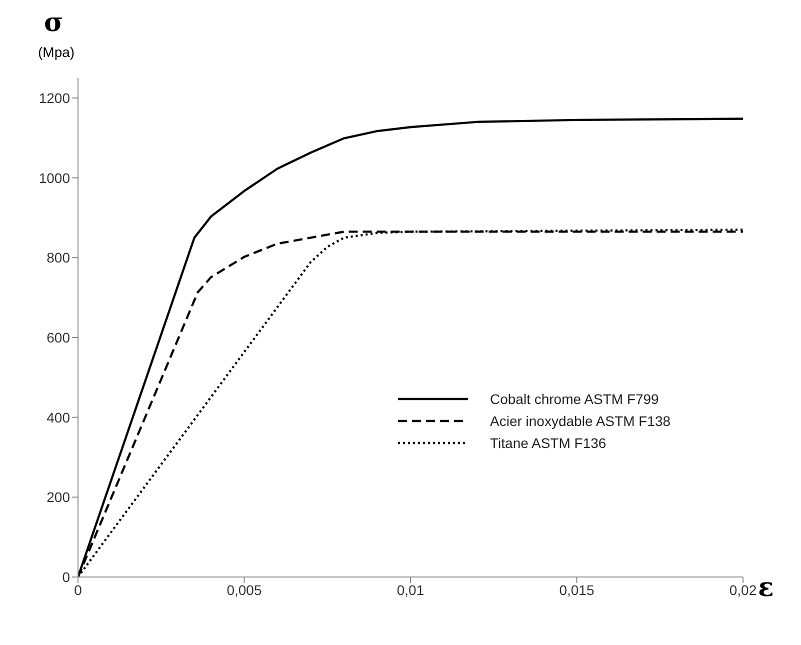 Image resolution: width=801 pixels, height=645 pixels. I want to click on x-tick-label: 0,015, so click(576, 590).